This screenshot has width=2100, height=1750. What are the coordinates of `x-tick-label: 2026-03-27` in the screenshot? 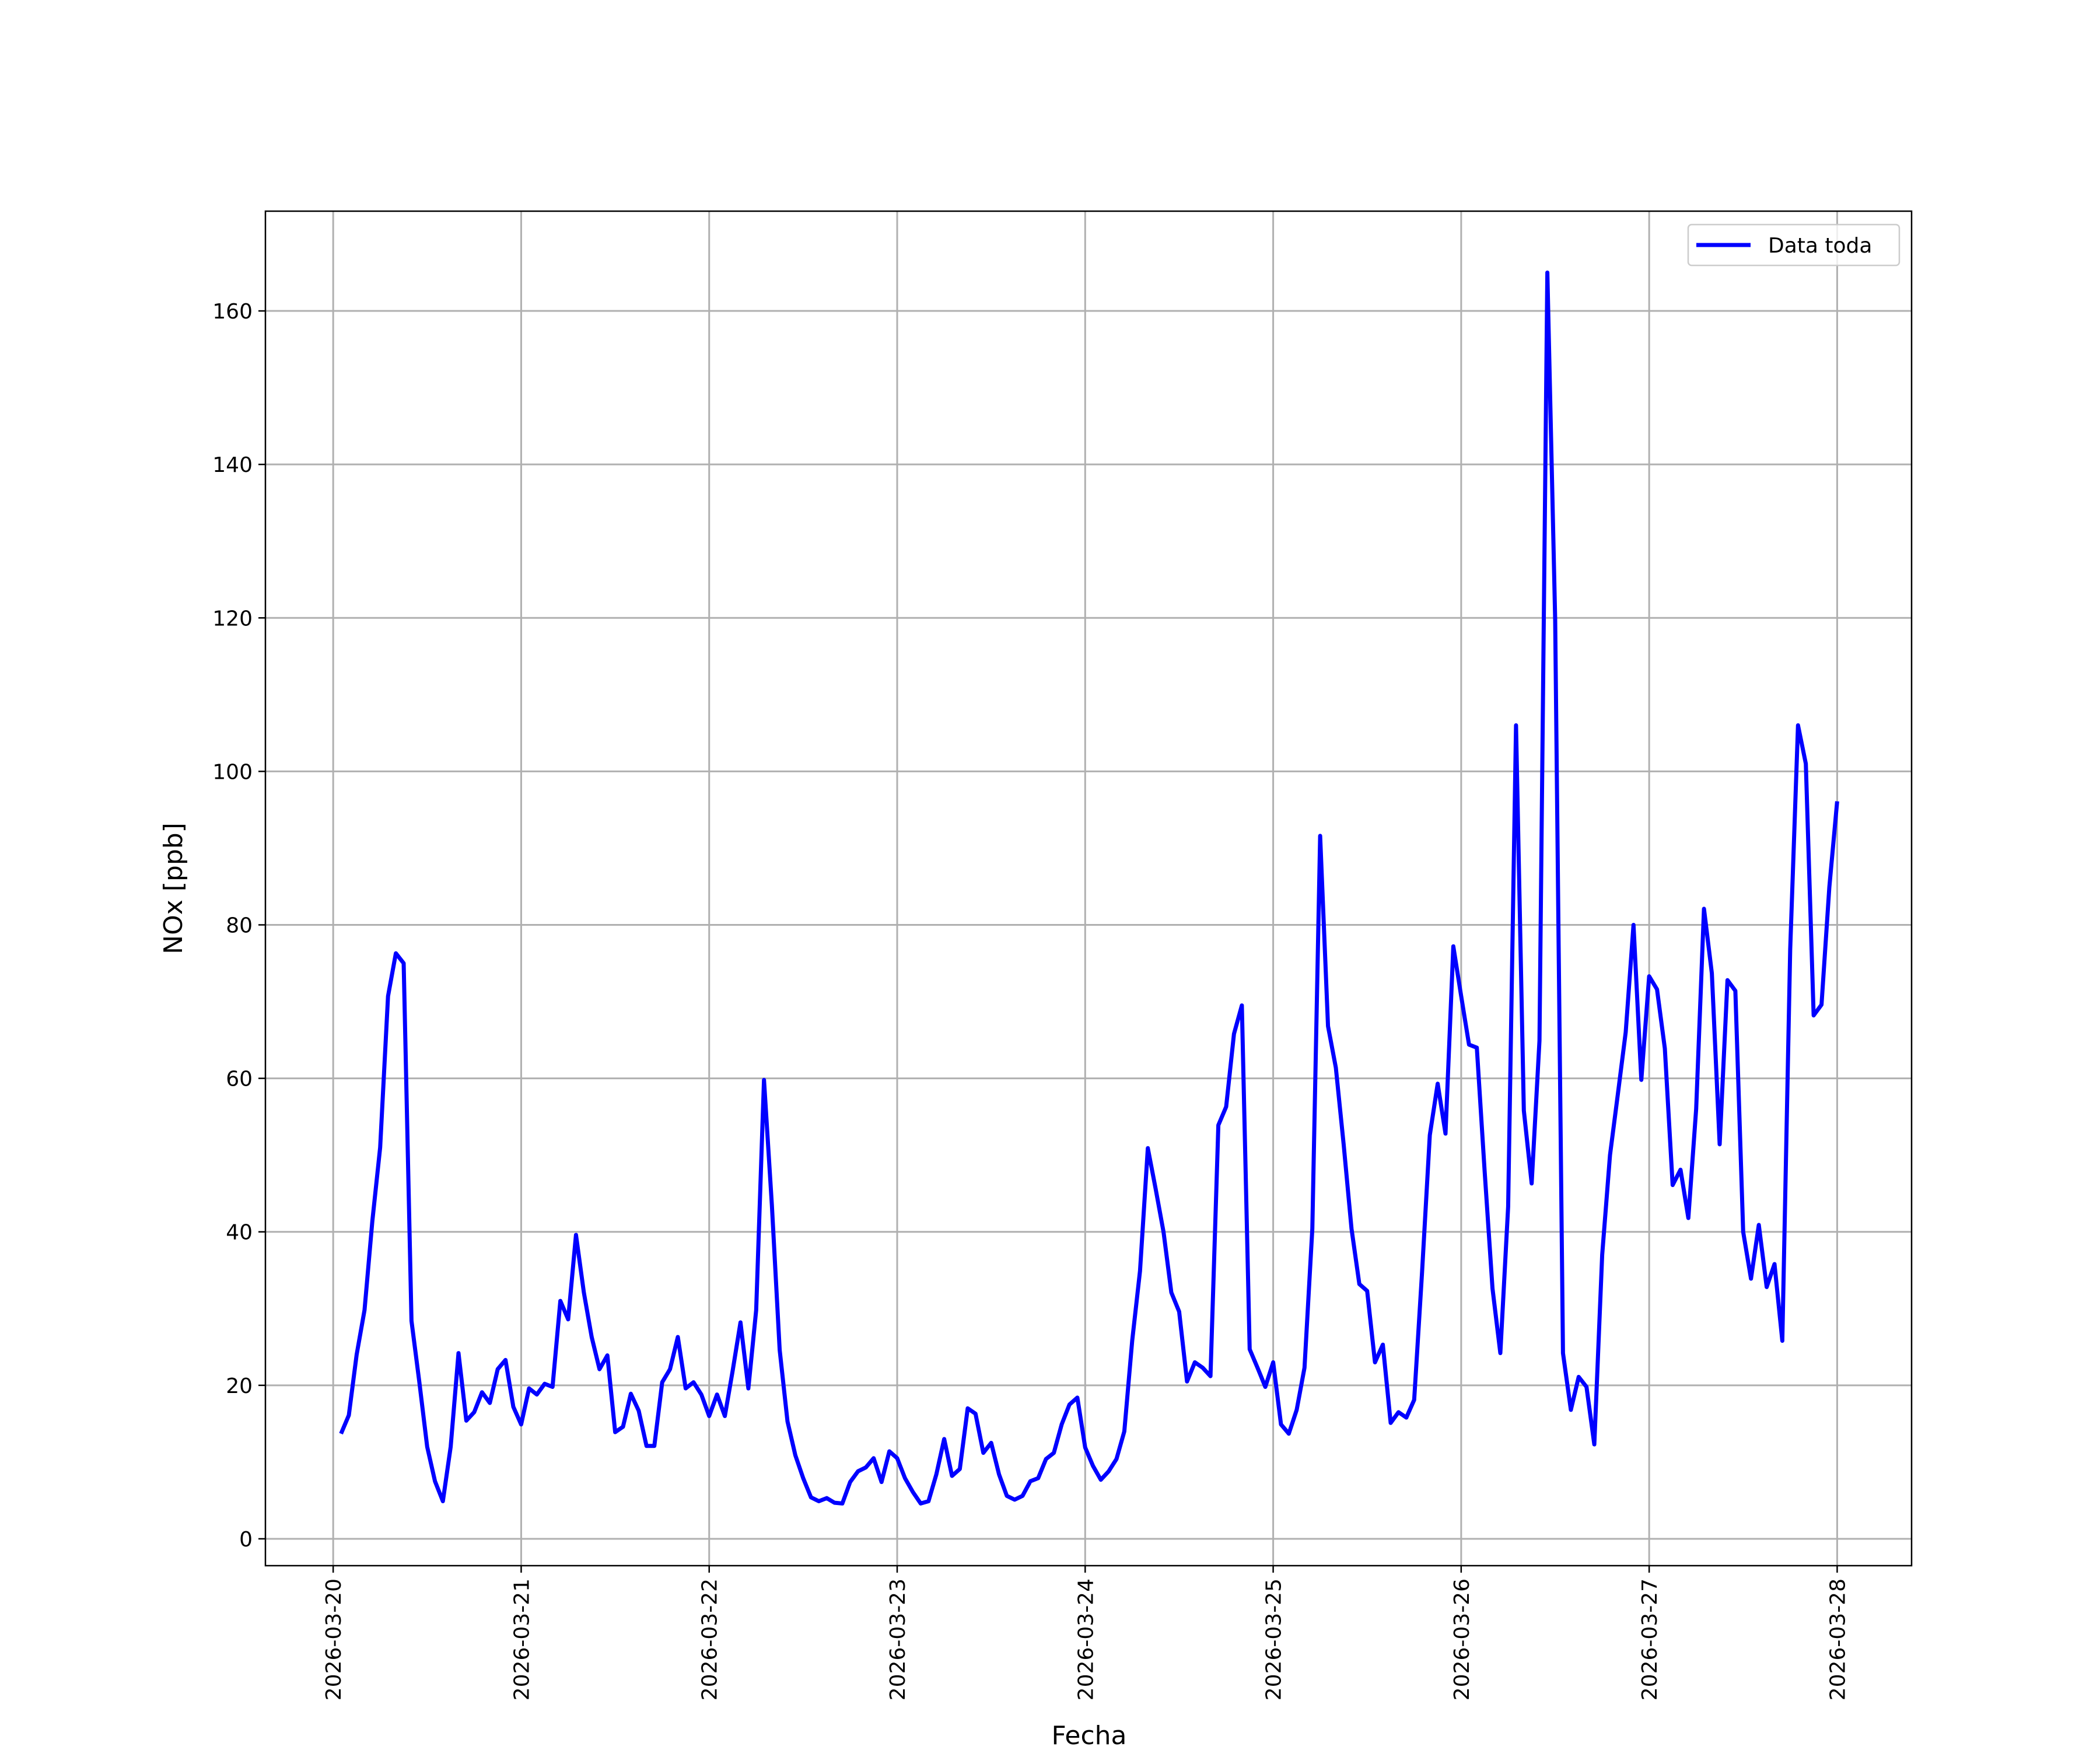 It's located at (1650, 1639).